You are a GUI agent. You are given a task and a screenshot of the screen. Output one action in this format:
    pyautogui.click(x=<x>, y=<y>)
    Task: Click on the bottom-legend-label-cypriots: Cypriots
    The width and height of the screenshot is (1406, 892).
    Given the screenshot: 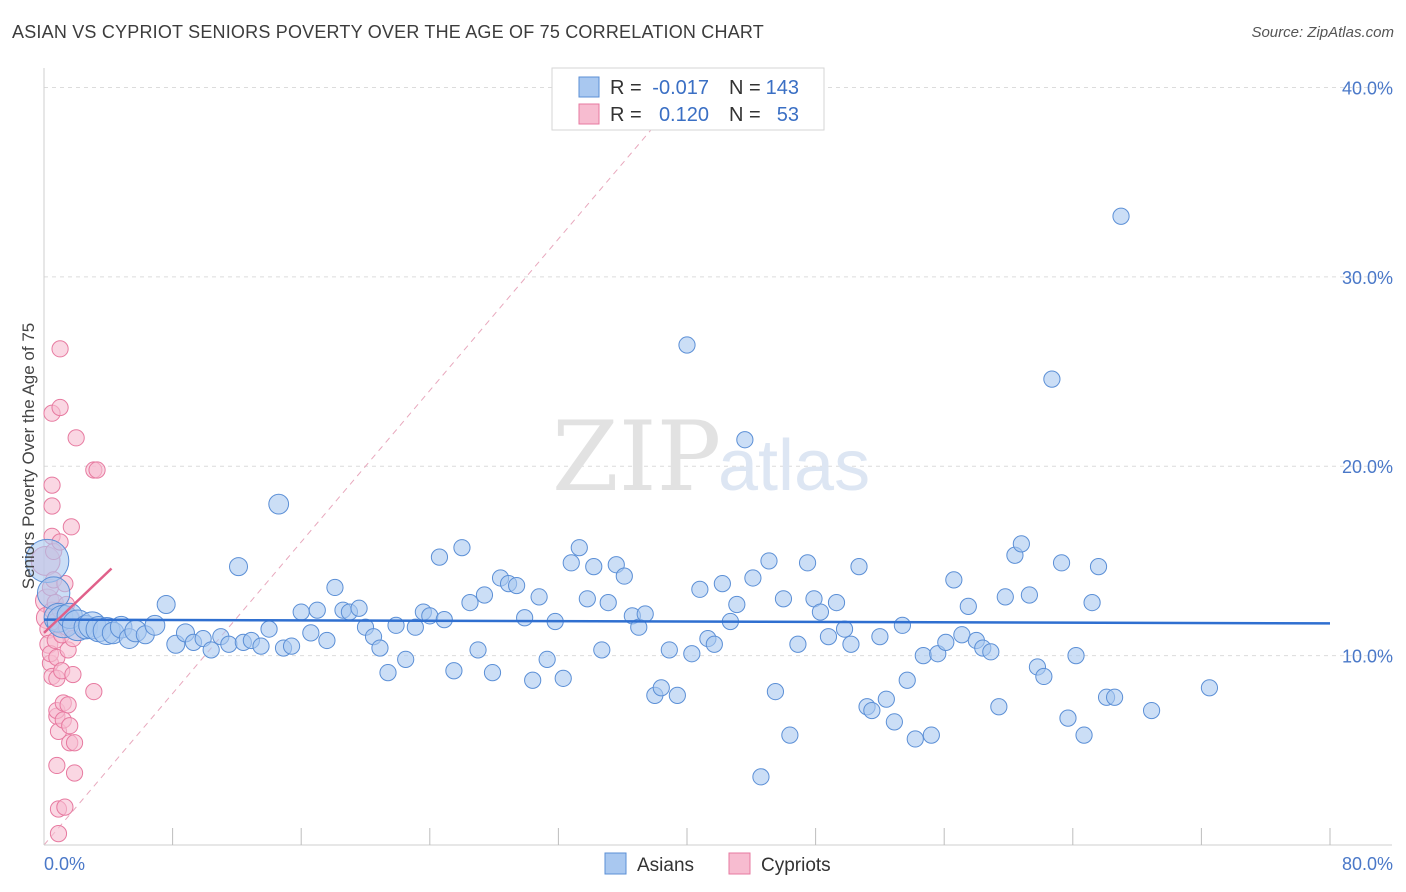 What is the action you would take?
    pyautogui.click(x=796, y=865)
    